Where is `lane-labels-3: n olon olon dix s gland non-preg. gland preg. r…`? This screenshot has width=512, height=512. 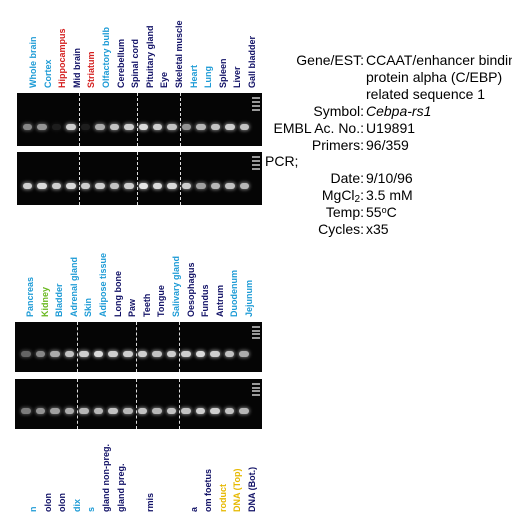 lane-labels-3: n olon olon dix s gland non-preg. gland preg. r… is located at coordinates (135, 472).